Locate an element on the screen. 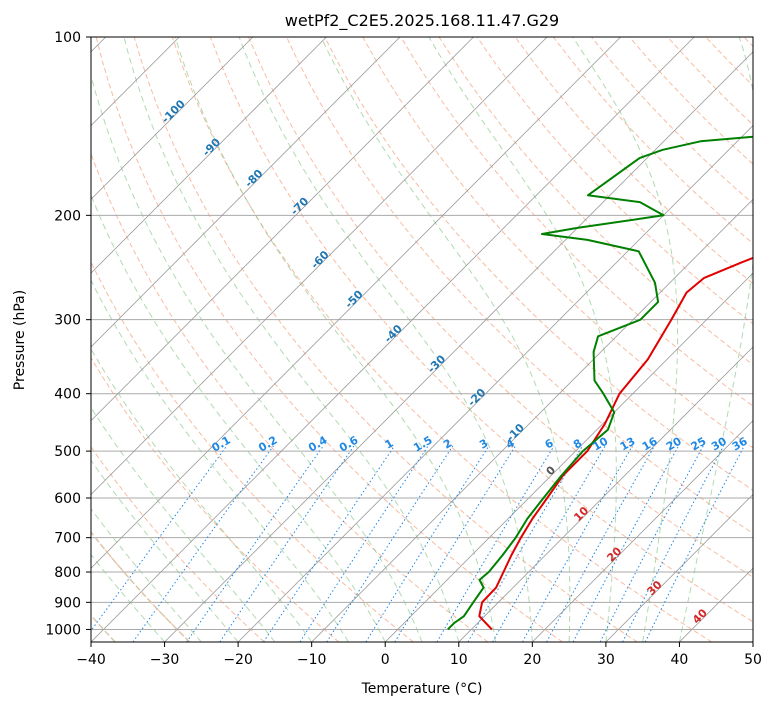 This screenshot has height=708, width=775. mixing-ratio-label: 1 is located at coordinates (389, 444).